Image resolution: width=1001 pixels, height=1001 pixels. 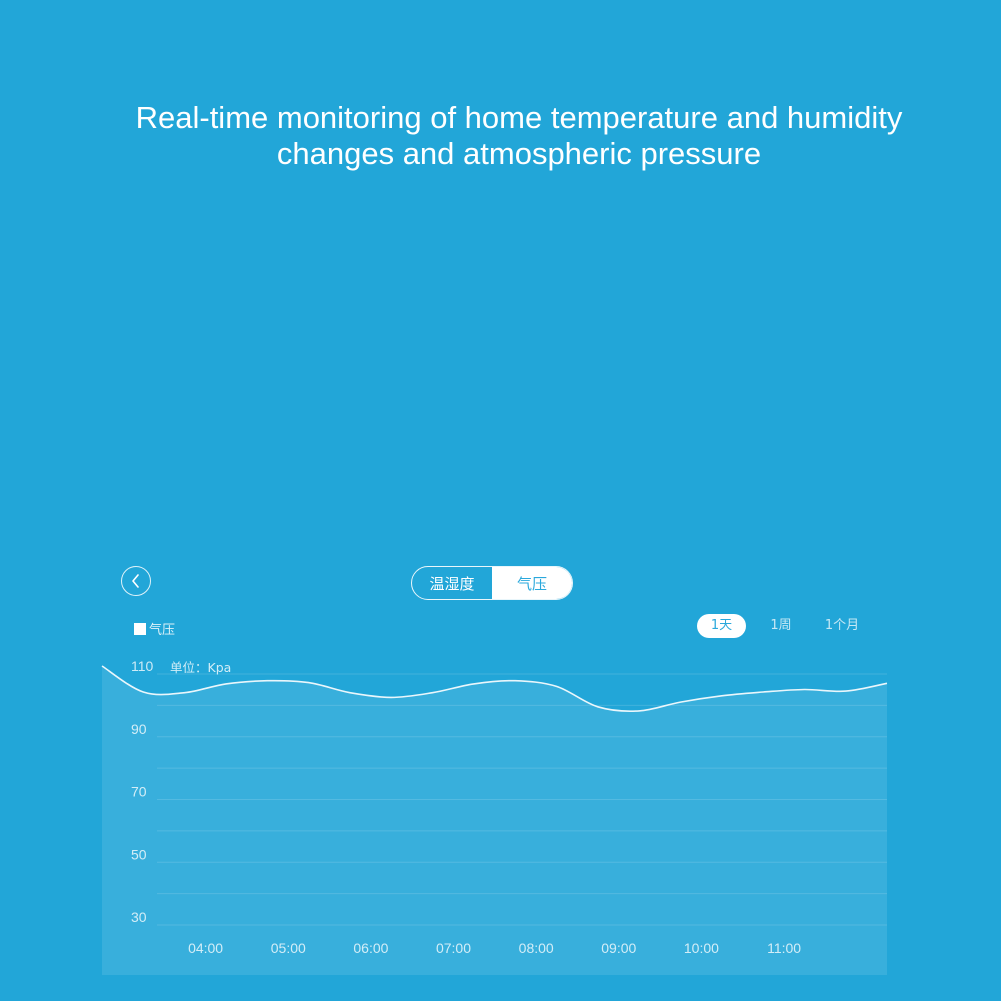 I want to click on range-tabs: 1天 1周 1个月, so click(x=782, y=626).